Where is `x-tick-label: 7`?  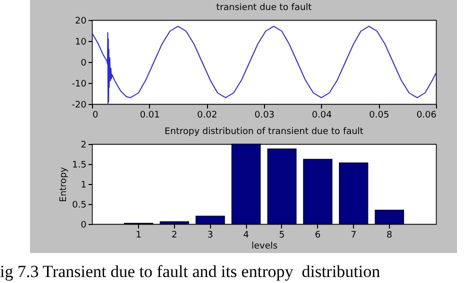
x-tick-label: 7 is located at coordinates (353, 235).